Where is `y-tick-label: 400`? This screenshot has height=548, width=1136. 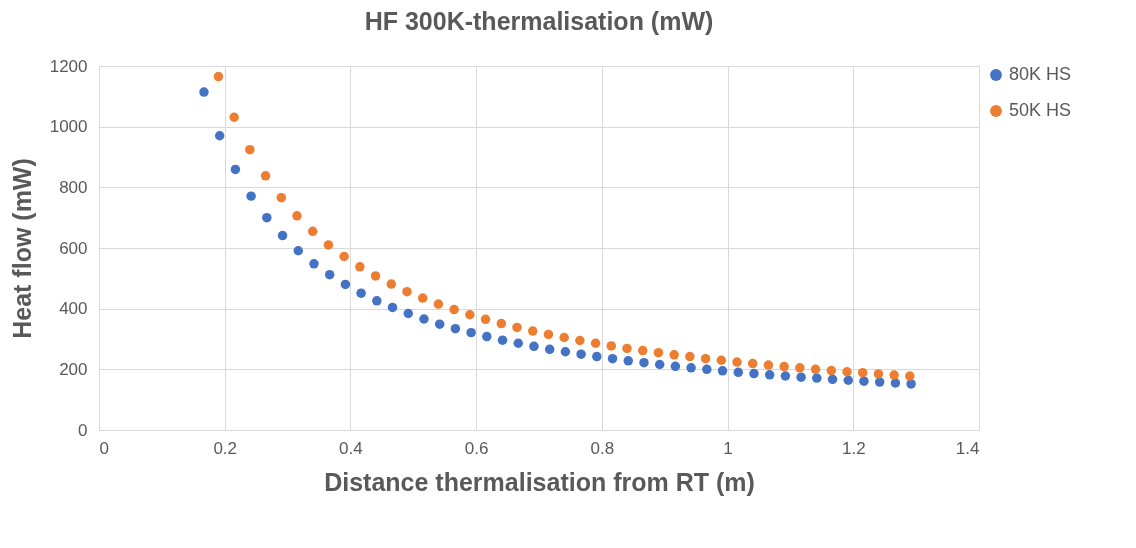
y-tick-label: 400 is located at coordinates (73, 309).